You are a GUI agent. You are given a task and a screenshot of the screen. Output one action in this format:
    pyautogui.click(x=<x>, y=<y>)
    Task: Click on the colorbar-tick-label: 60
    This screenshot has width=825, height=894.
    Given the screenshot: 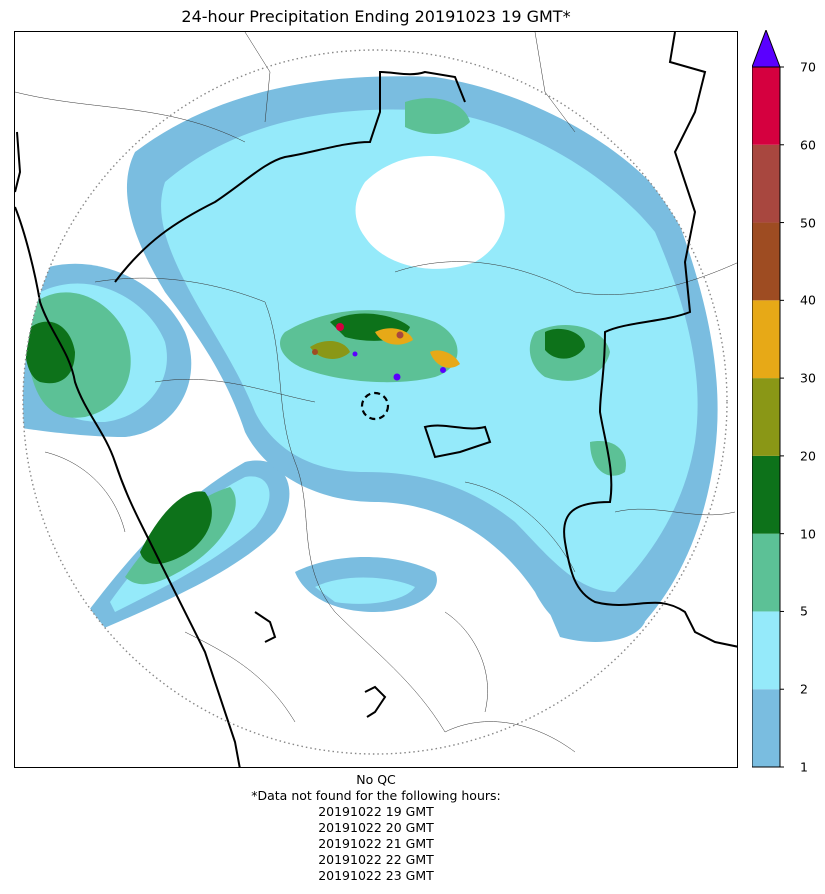 What is the action you would take?
    pyautogui.click(x=808, y=145)
    